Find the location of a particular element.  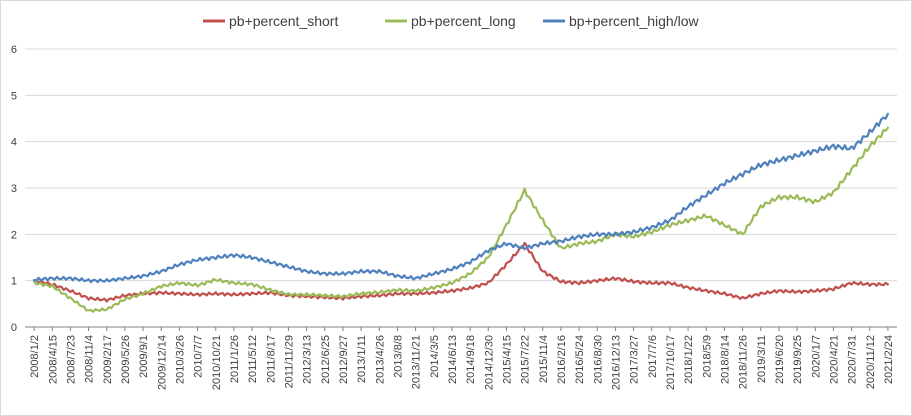

x-tick-label: 2021/2/24 is located at coordinates (889, 359).